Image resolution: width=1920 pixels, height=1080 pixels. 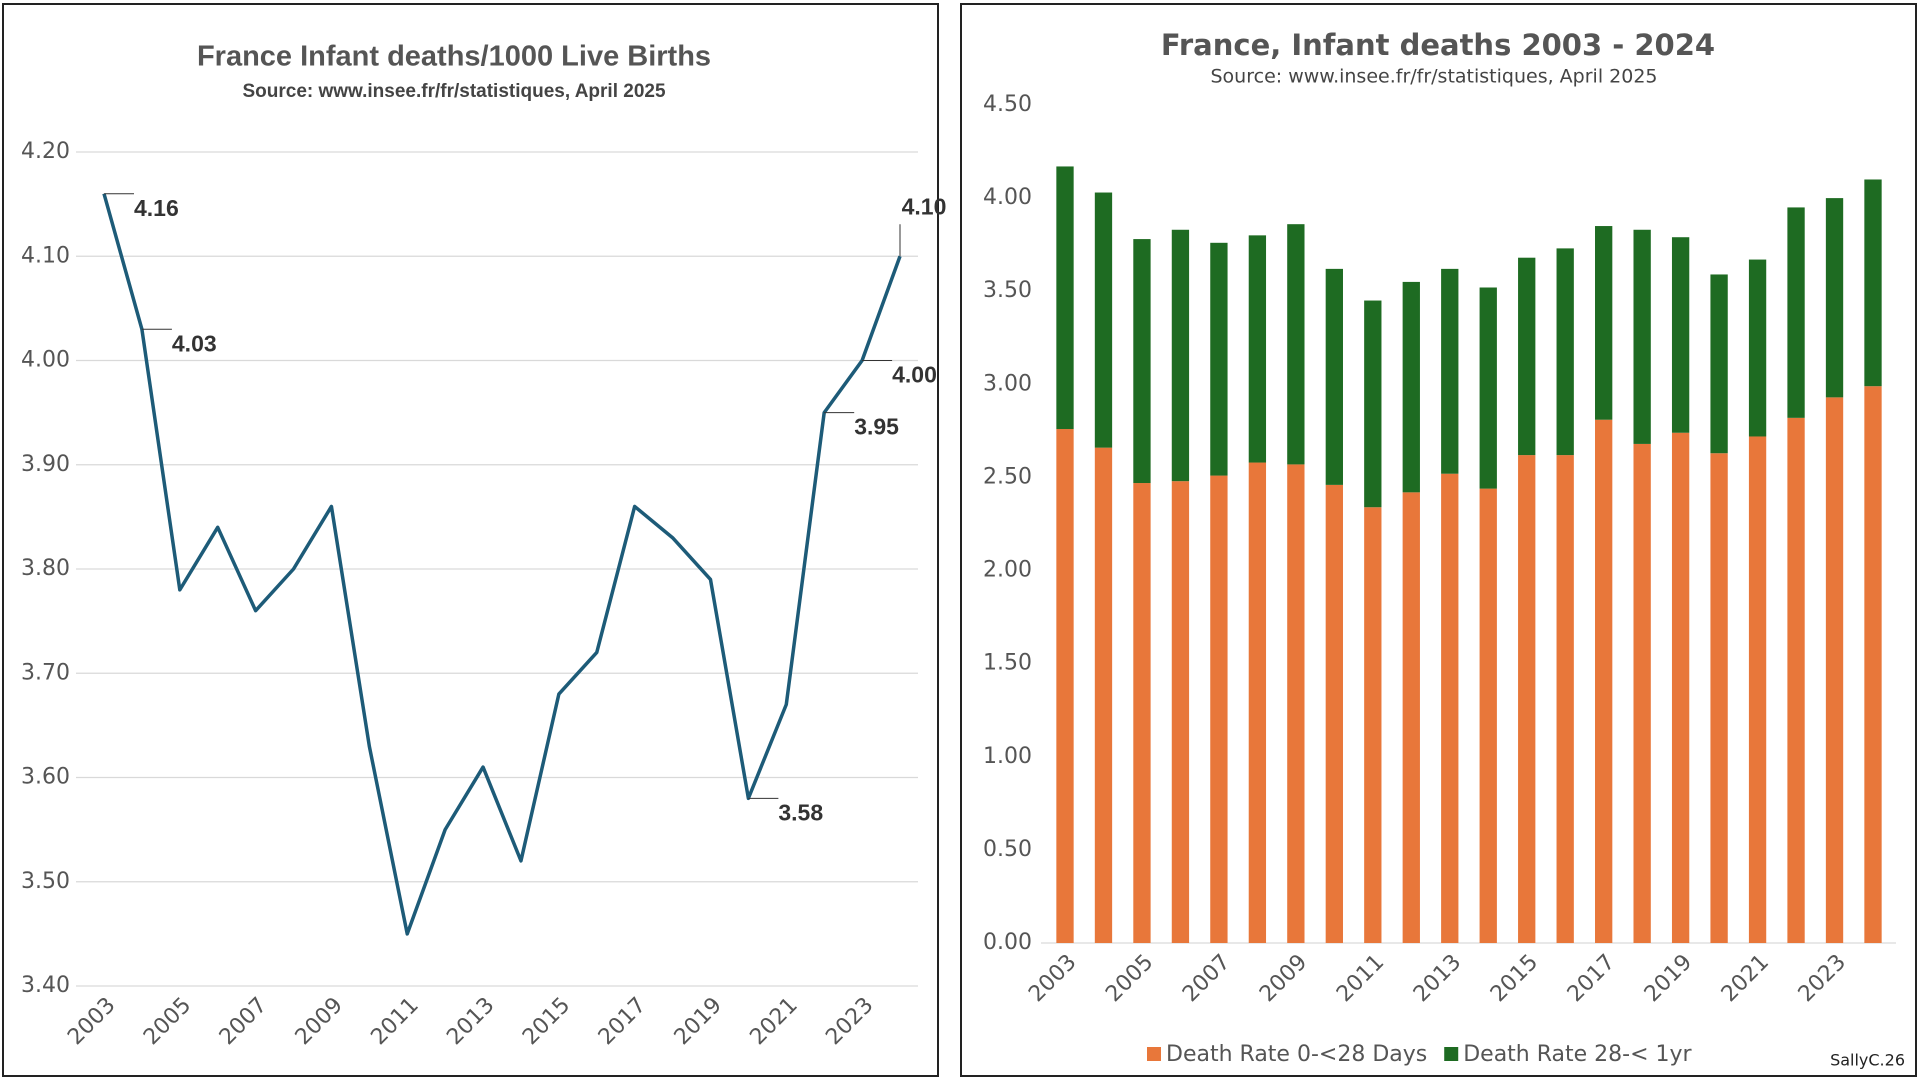 I want to click on y-tick-label: 0.50, so click(x=1007, y=849).